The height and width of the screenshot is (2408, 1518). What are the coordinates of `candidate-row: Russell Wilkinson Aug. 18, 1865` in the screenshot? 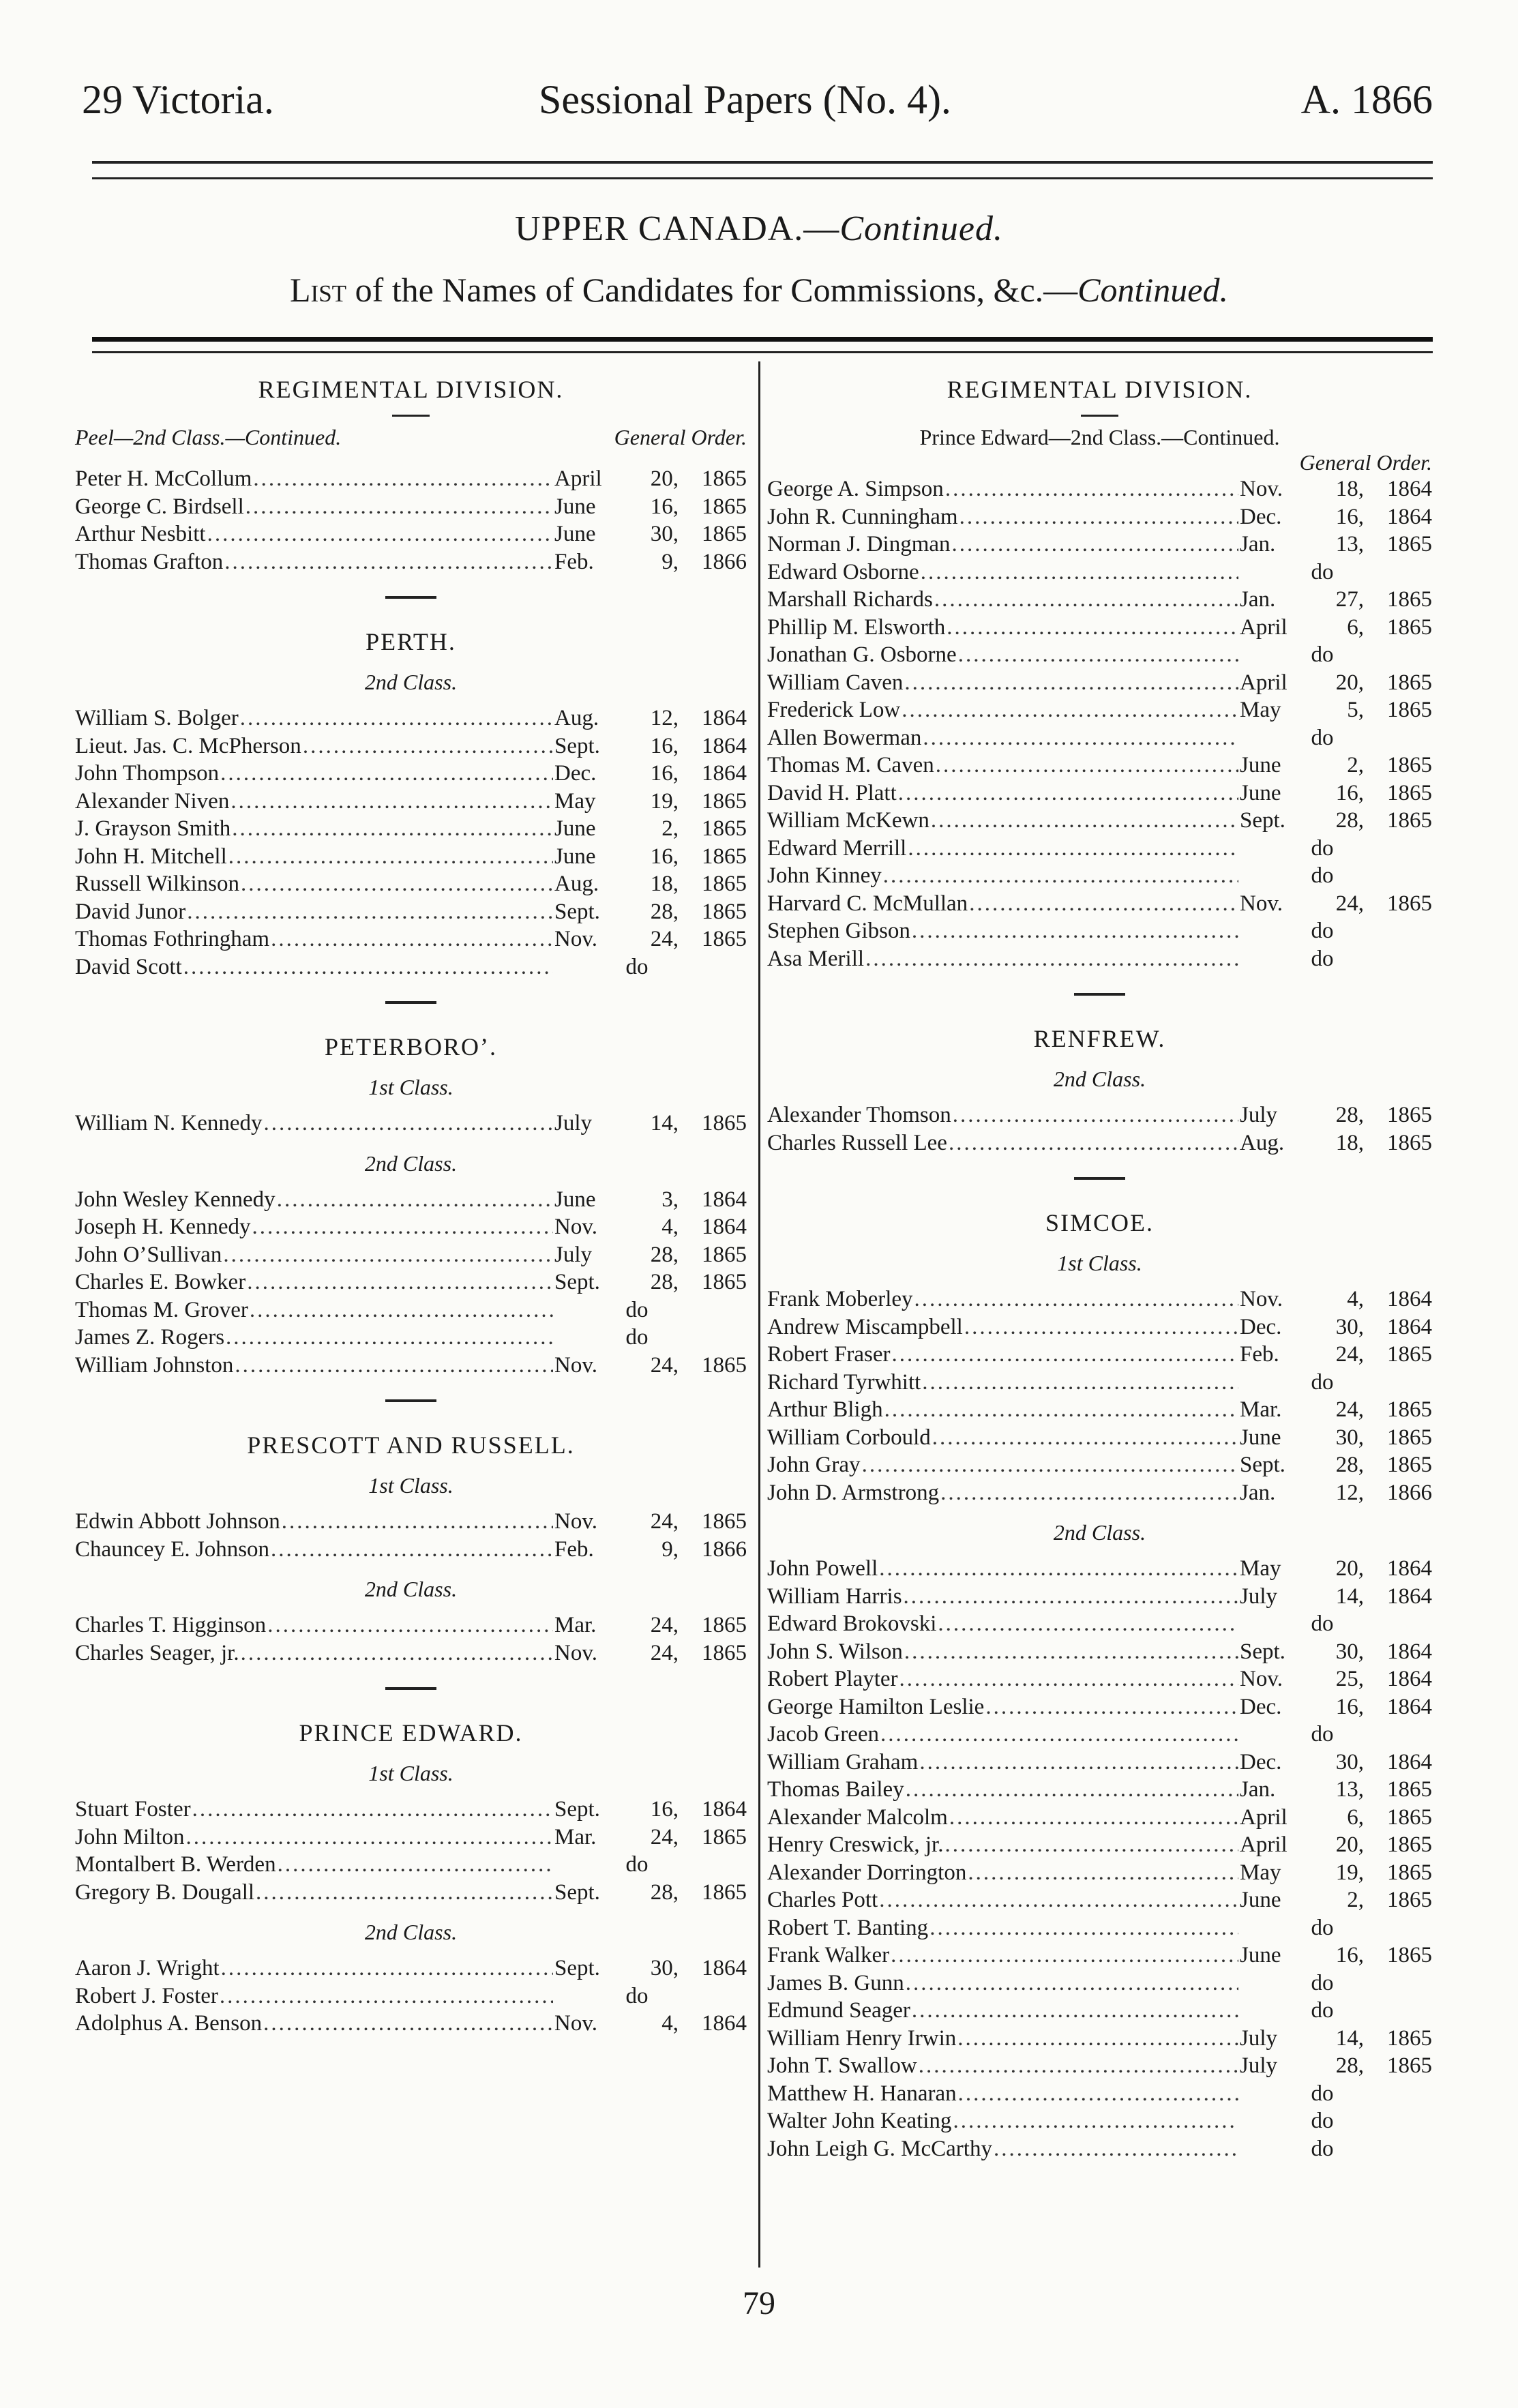 It's located at (411, 884).